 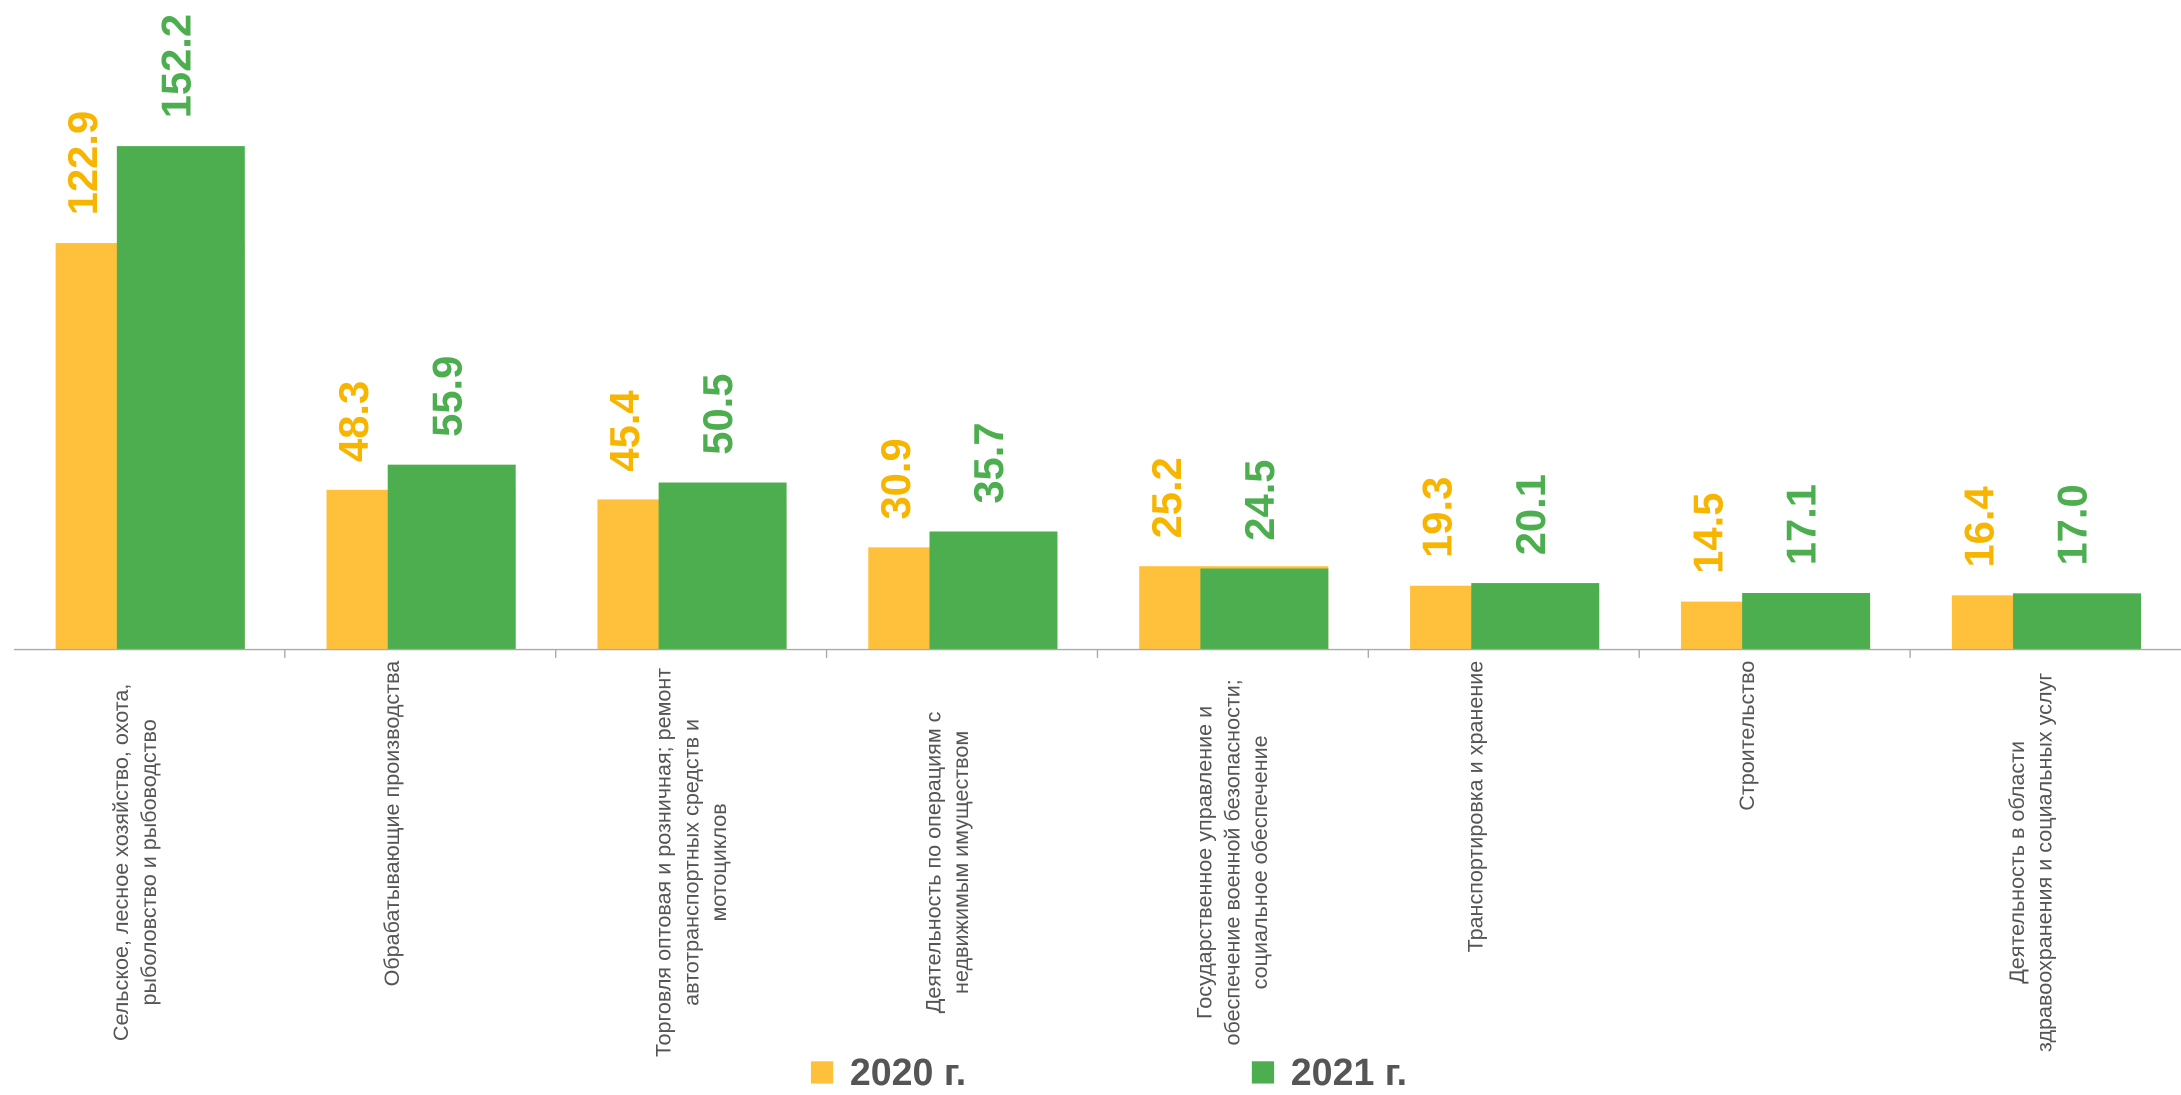 What do you see at coordinates (1349, 1072) in the screenshot?
I see `legend-label: 2021 г.` at bounding box center [1349, 1072].